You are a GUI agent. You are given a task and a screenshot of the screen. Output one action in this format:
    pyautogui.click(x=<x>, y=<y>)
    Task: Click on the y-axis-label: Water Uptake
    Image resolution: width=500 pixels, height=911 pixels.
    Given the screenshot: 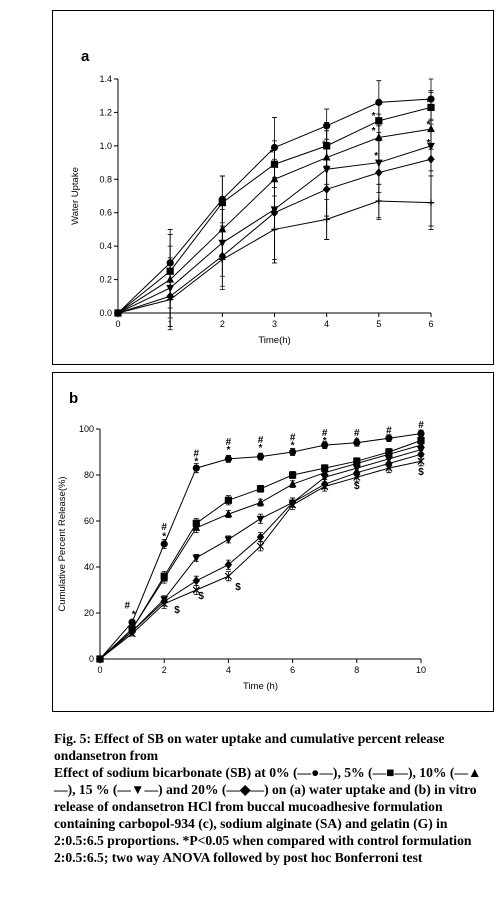 What is the action you would take?
    pyautogui.click(x=75, y=196)
    